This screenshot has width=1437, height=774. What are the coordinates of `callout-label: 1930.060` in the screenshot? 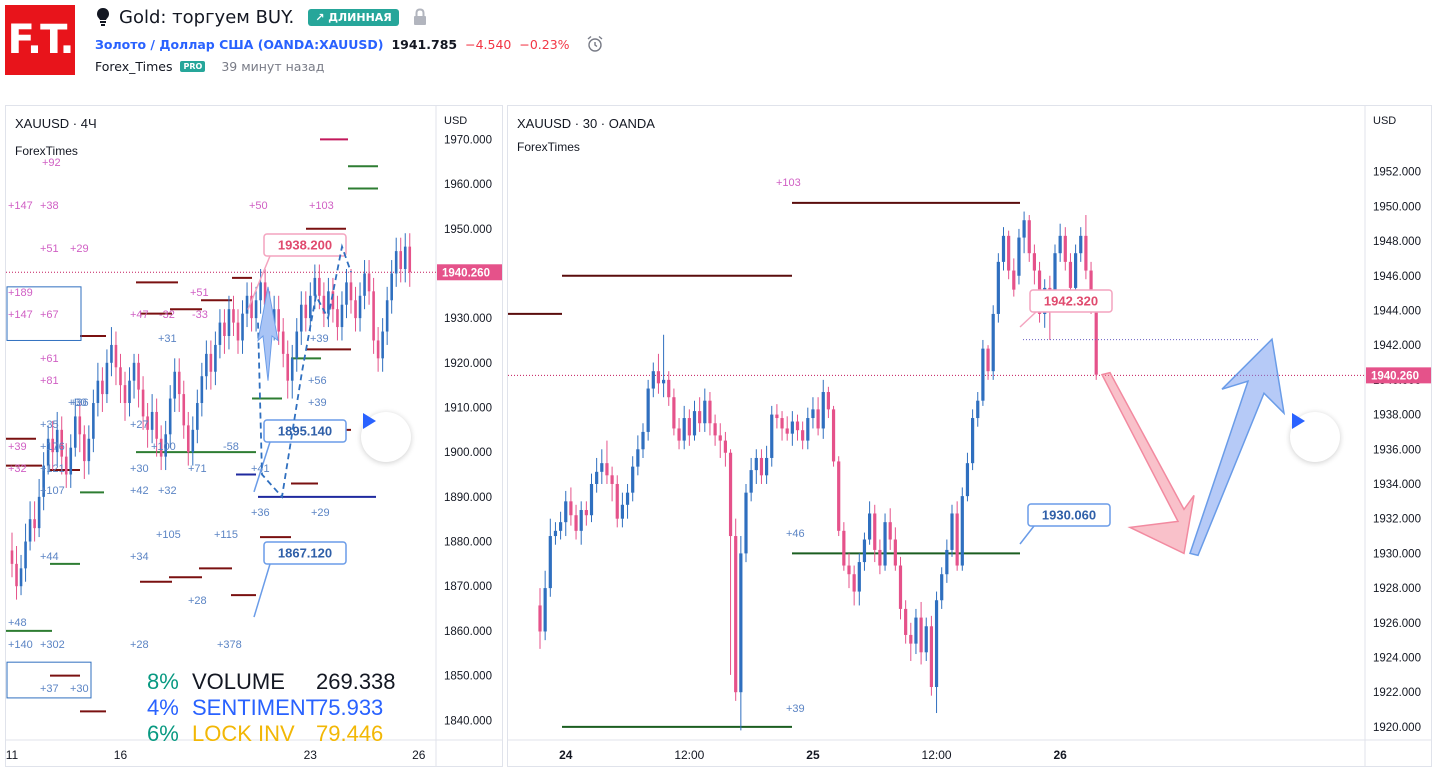 It's located at (1069, 515).